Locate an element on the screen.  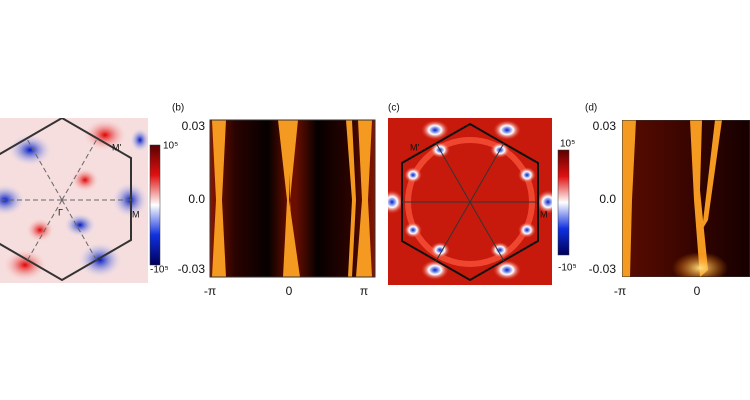
panel-label: (b) is located at coordinates (178, 108).